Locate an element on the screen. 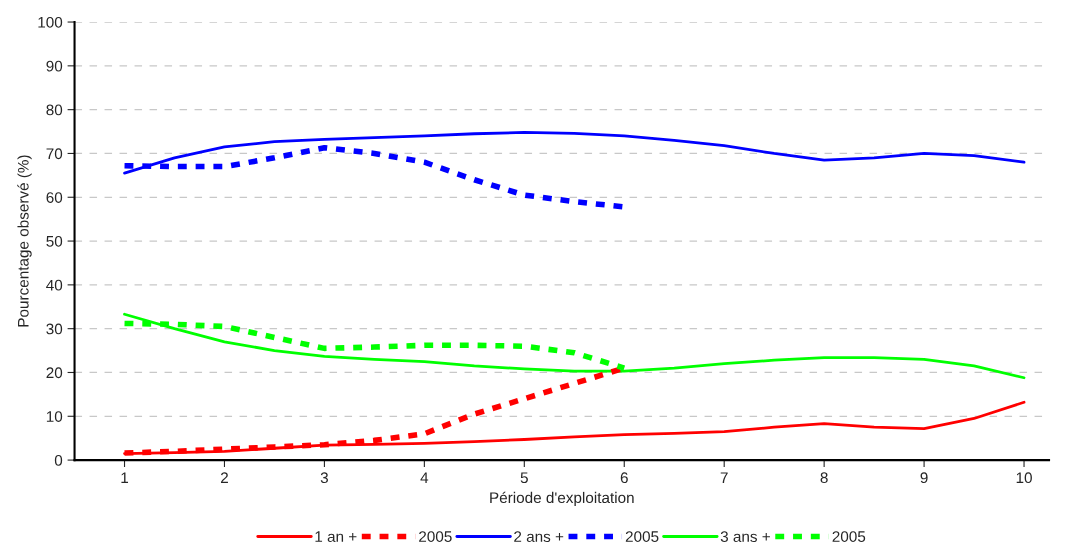 This screenshot has height=551, width=1065. x-tick-label: 10 is located at coordinates (1024, 478).